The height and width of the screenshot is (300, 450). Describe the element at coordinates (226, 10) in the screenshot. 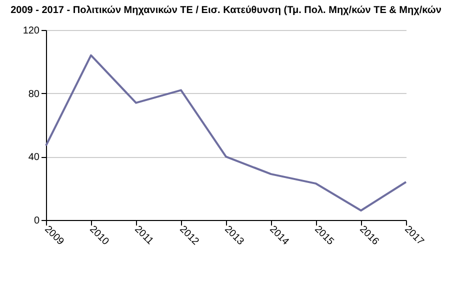

I see `chart-title: 2009 - 2017 - Πολιτικών Μηχανικών ΤΕ / Εισ. Κατεύθυνση (Τμ. Πολ. Μηχ/κών ΤΕ & Μηχ/κών` at that location.